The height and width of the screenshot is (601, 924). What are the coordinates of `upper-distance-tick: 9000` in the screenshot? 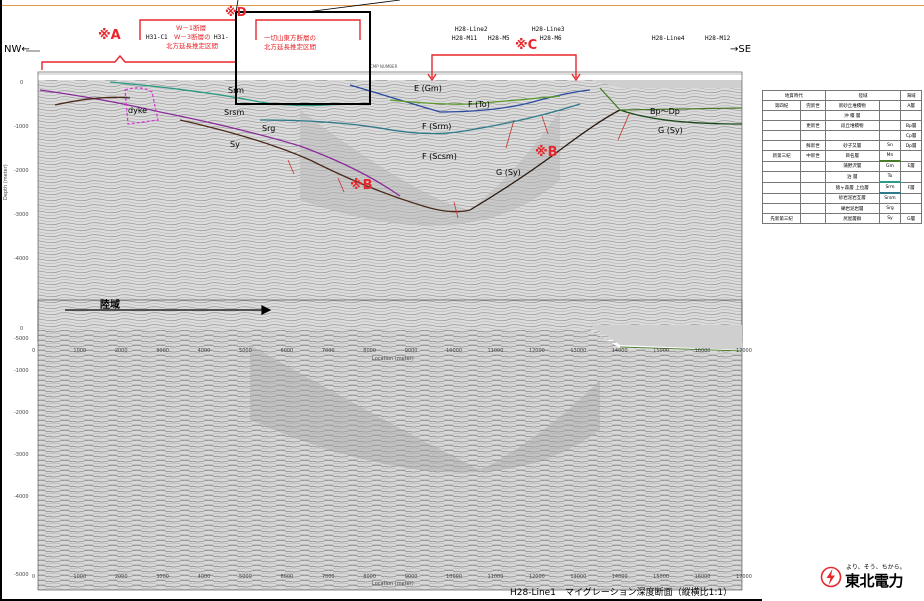 It's located at (411, 351).